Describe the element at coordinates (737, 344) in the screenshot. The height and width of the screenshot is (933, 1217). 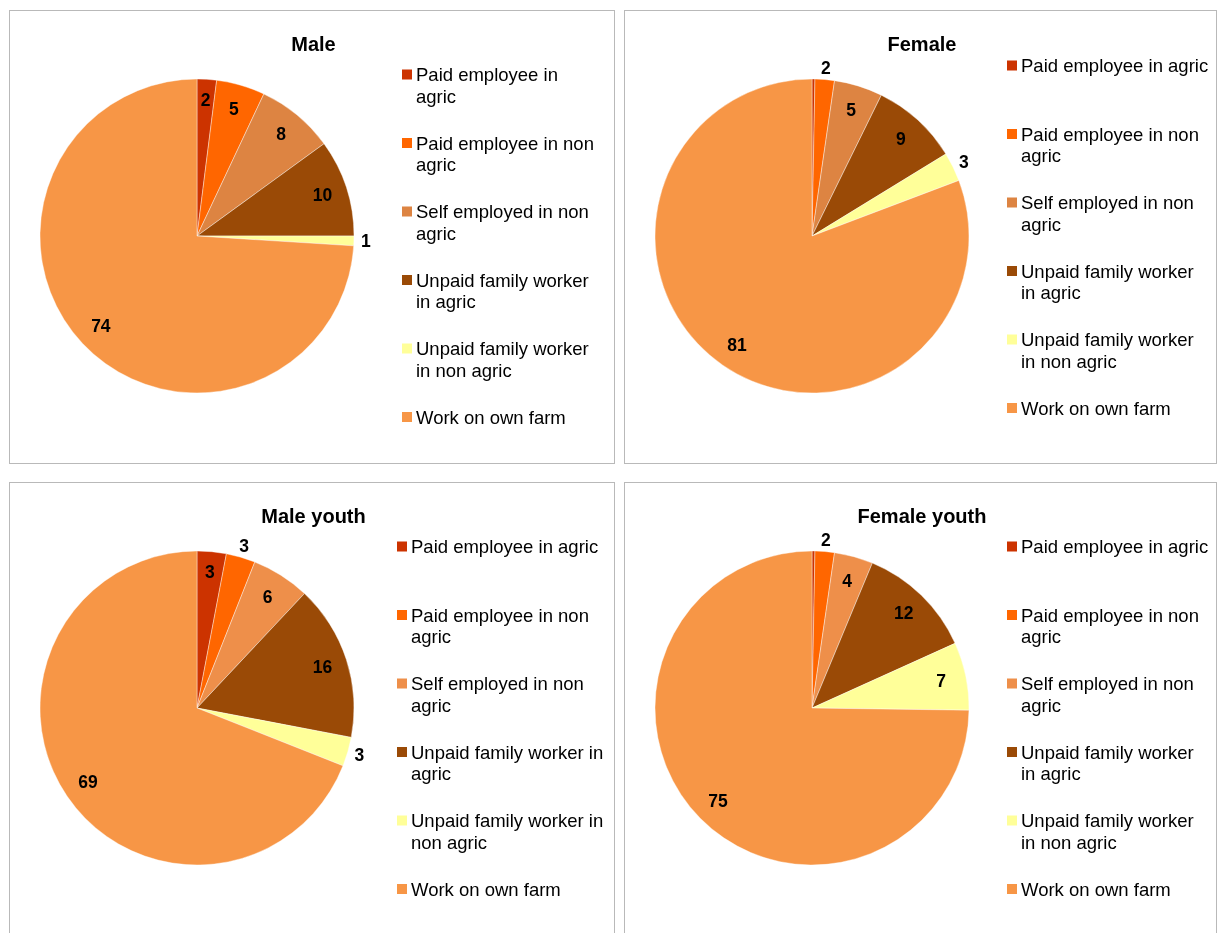
I see `data-label: 81` at that location.